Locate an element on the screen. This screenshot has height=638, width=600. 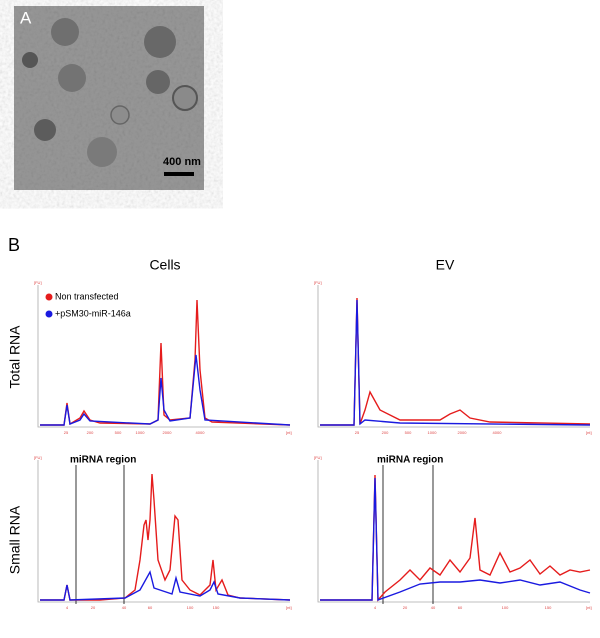
column-title: EV is located at coordinates (445, 265).